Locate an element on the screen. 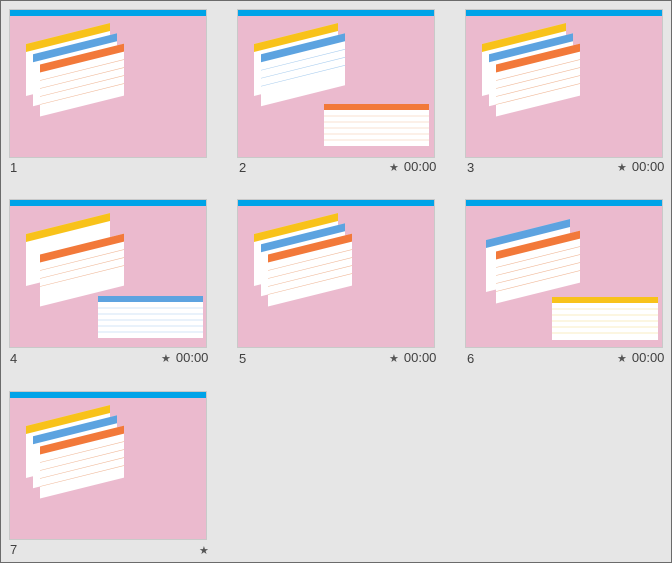 The height and width of the screenshot is (563, 672). slide-number: 3 is located at coordinates (471, 167).